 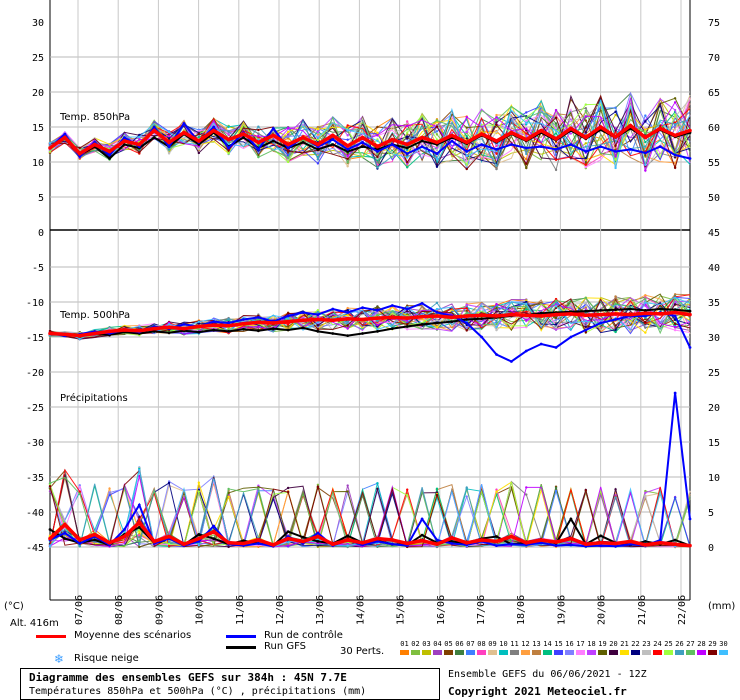 I want to click on panel-title: Temp. 850hPa, so click(x=94, y=117).